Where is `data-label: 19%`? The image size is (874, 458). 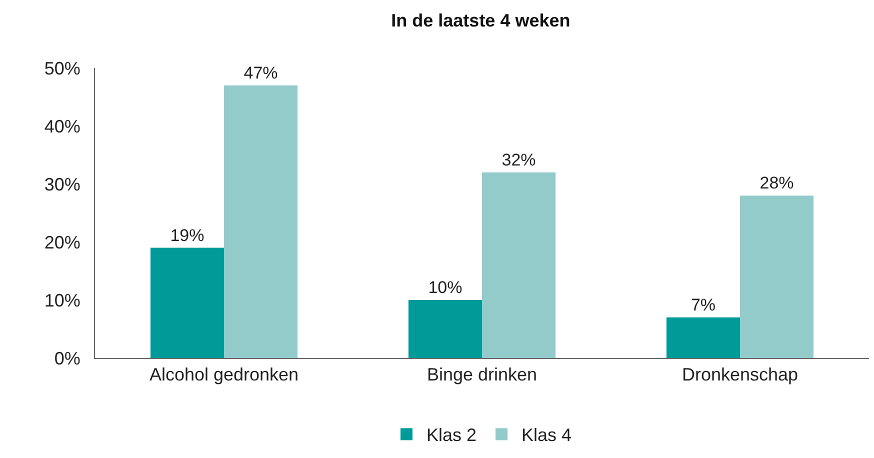 data-label: 19% is located at coordinates (187, 235).